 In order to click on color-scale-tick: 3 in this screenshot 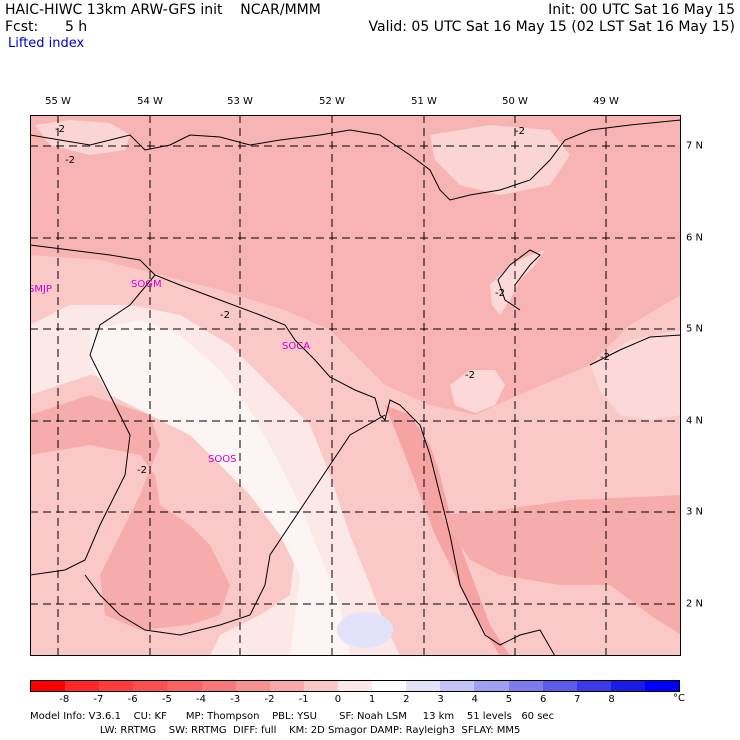, I will do `click(440, 699)`.